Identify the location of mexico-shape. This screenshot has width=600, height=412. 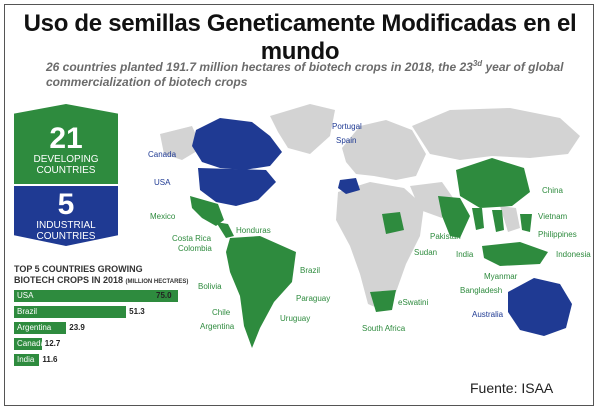
(207, 211).